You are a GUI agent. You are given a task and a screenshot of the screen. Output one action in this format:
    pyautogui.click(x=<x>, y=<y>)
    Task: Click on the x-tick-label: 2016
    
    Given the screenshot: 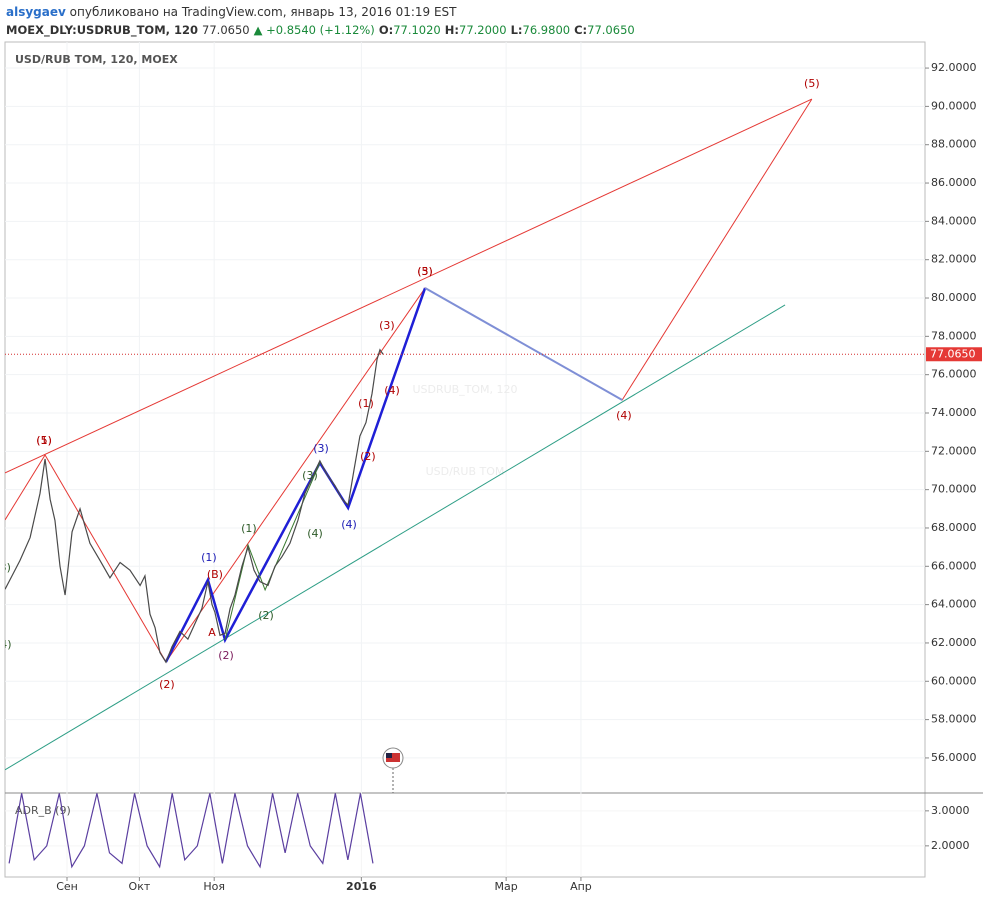 What is the action you would take?
    pyautogui.click(x=361, y=886)
    